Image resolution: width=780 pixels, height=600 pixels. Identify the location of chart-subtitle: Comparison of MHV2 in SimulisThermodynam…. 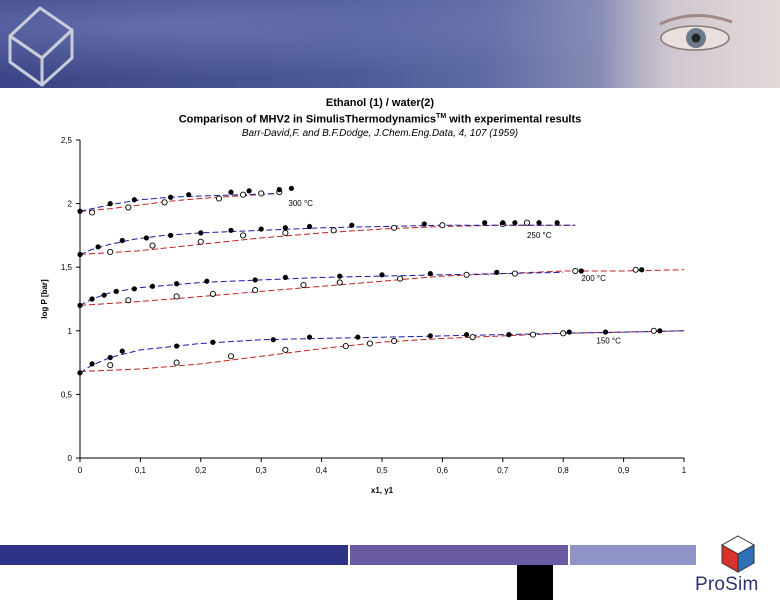
(380, 118).